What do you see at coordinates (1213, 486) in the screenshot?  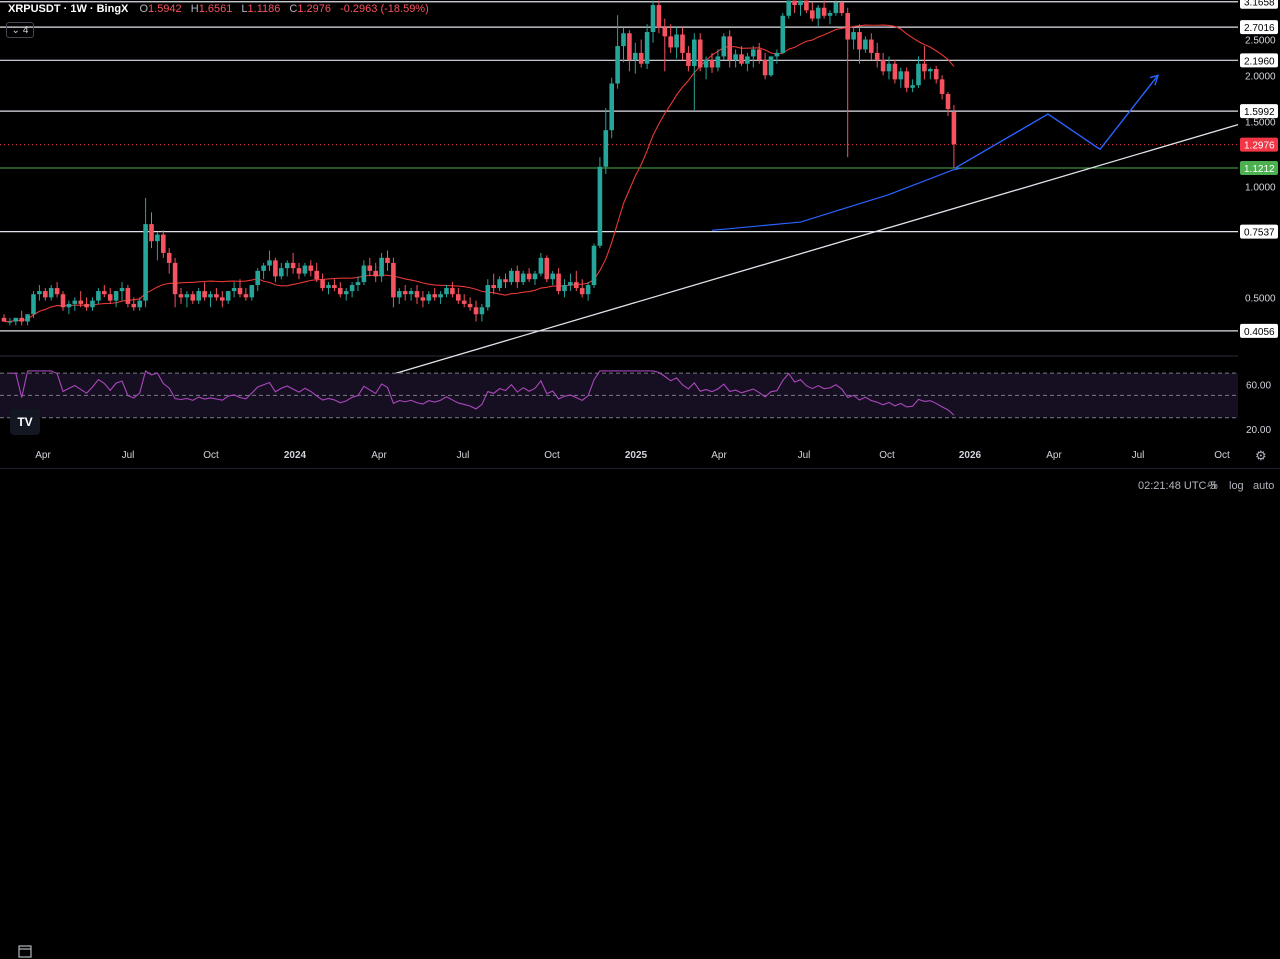 I see `percent-toggle: %` at bounding box center [1213, 486].